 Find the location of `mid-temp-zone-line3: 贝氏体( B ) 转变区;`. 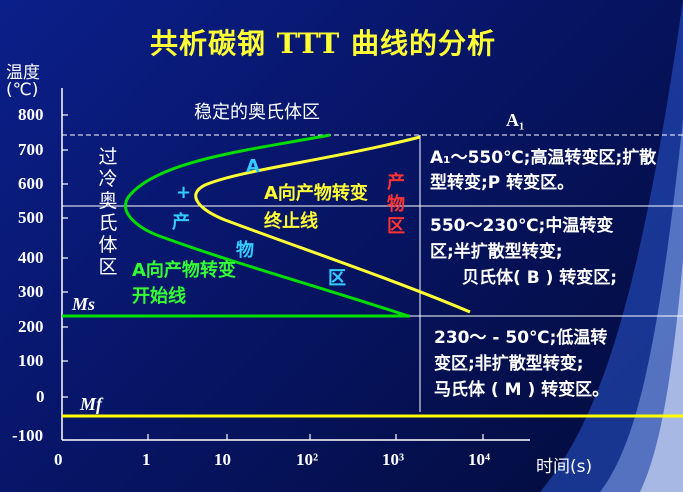

mid-temp-zone-line3: 贝氏体( B ) 转变区; is located at coordinates (540, 278).